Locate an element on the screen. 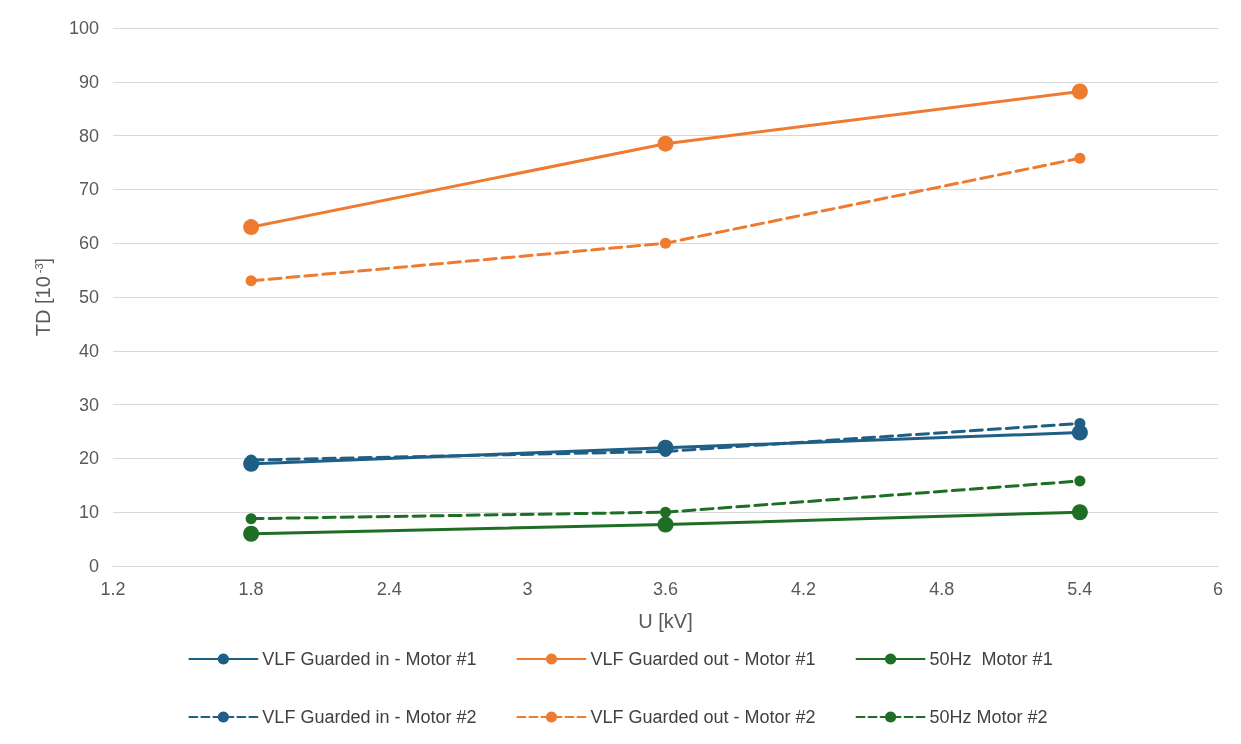 The height and width of the screenshot is (744, 1241). y-tick-label: 80 is located at coordinates (88, 135).